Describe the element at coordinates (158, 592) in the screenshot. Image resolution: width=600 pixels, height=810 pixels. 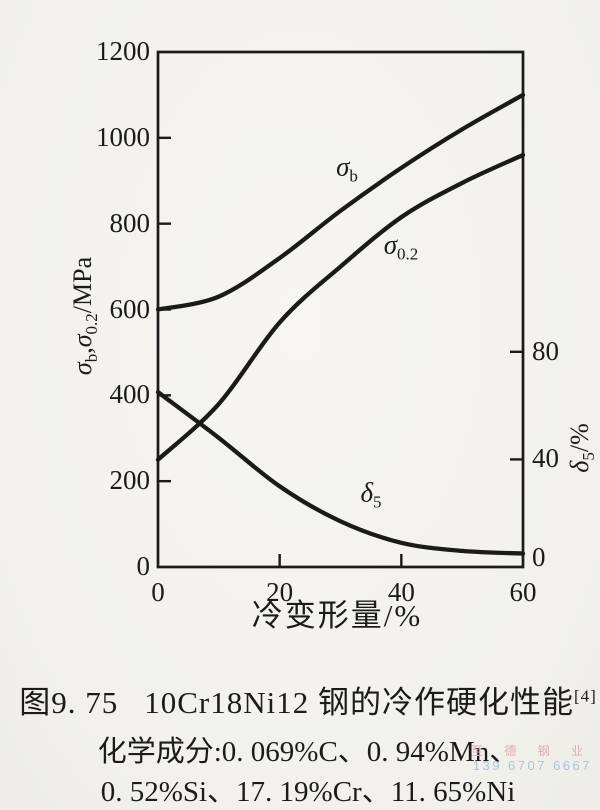
I see `x-tick-label: 0` at that location.